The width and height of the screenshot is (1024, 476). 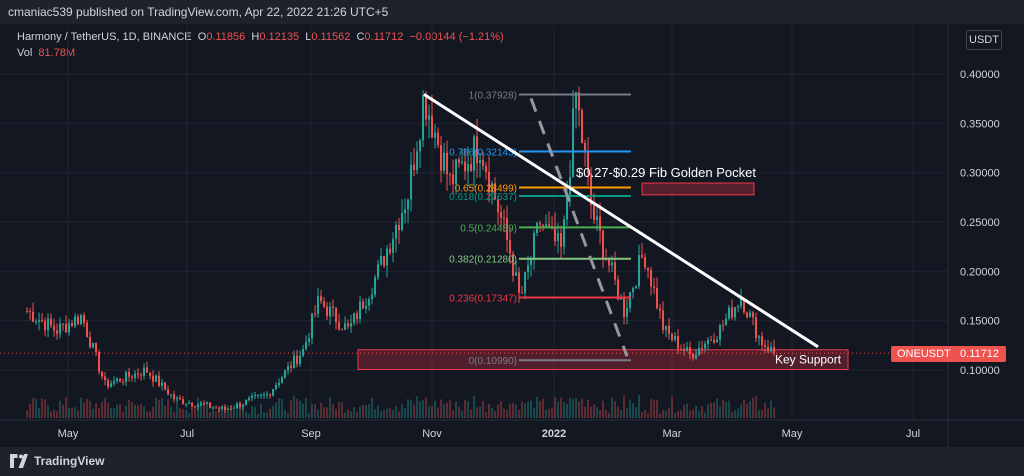 I want to click on open-label: O, so click(x=202, y=37).